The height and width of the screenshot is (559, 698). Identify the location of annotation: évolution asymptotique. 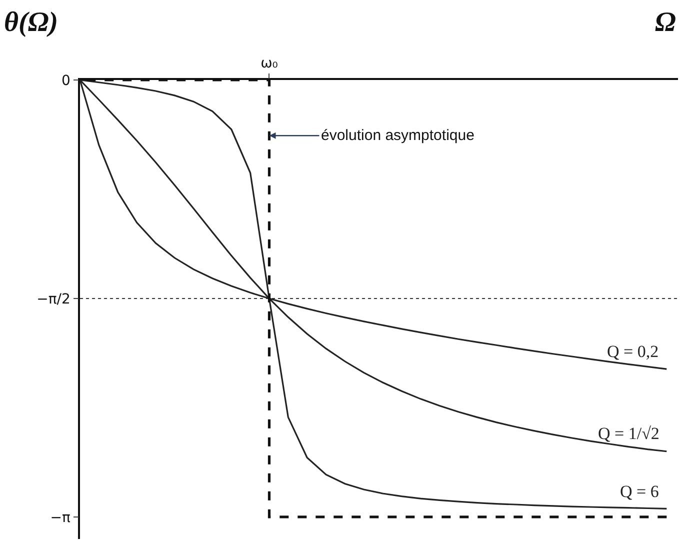
(397, 135).